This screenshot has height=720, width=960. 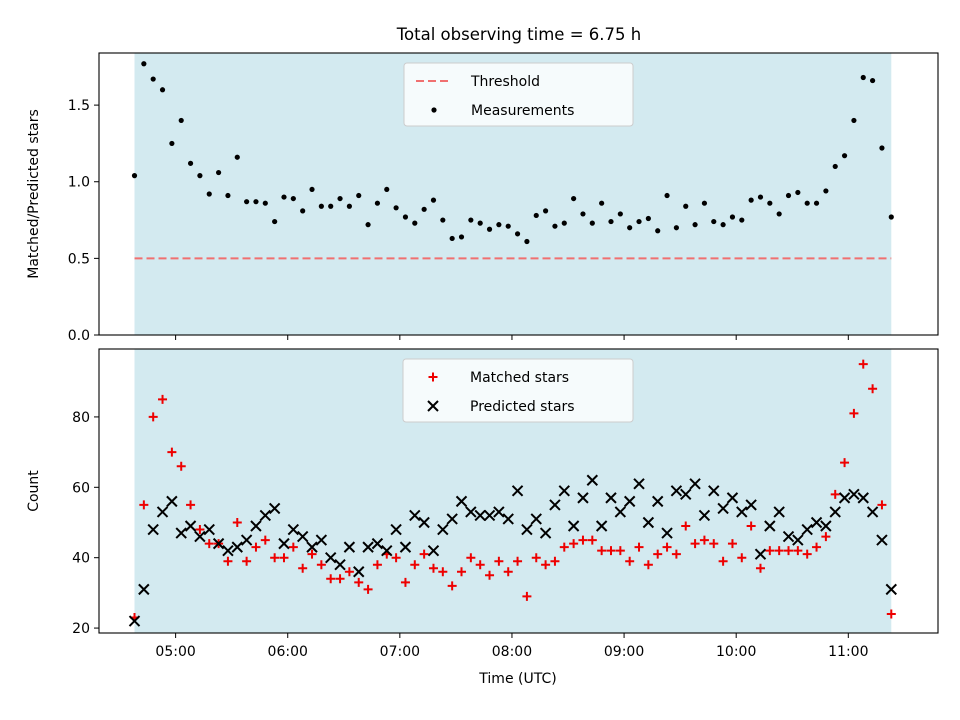 I want to click on x-tick-label: 11:00, so click(x=848, y=652).